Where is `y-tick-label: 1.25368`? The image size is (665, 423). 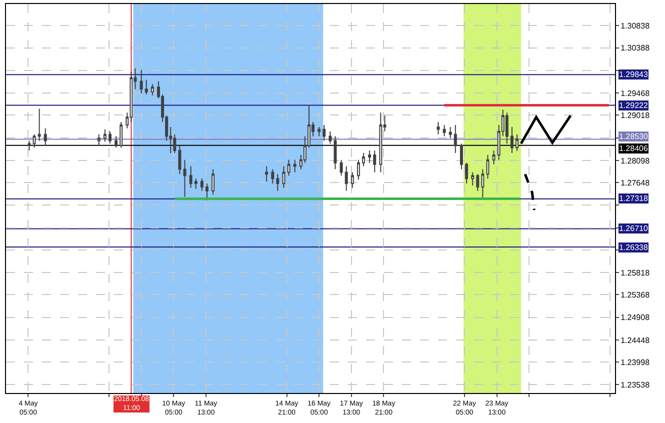 y-tick-label: 1.25368 is located at coordinates (635, 295).